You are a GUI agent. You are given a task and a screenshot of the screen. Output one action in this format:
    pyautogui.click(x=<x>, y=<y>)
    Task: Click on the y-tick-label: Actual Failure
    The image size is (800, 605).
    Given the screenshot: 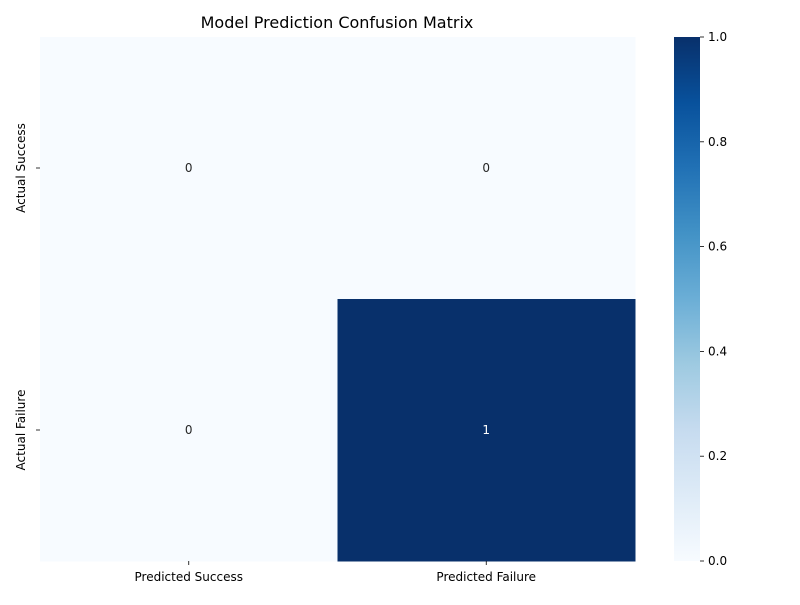 What is the action you would take?
    pyautogui.click(x=21, y=430)
    